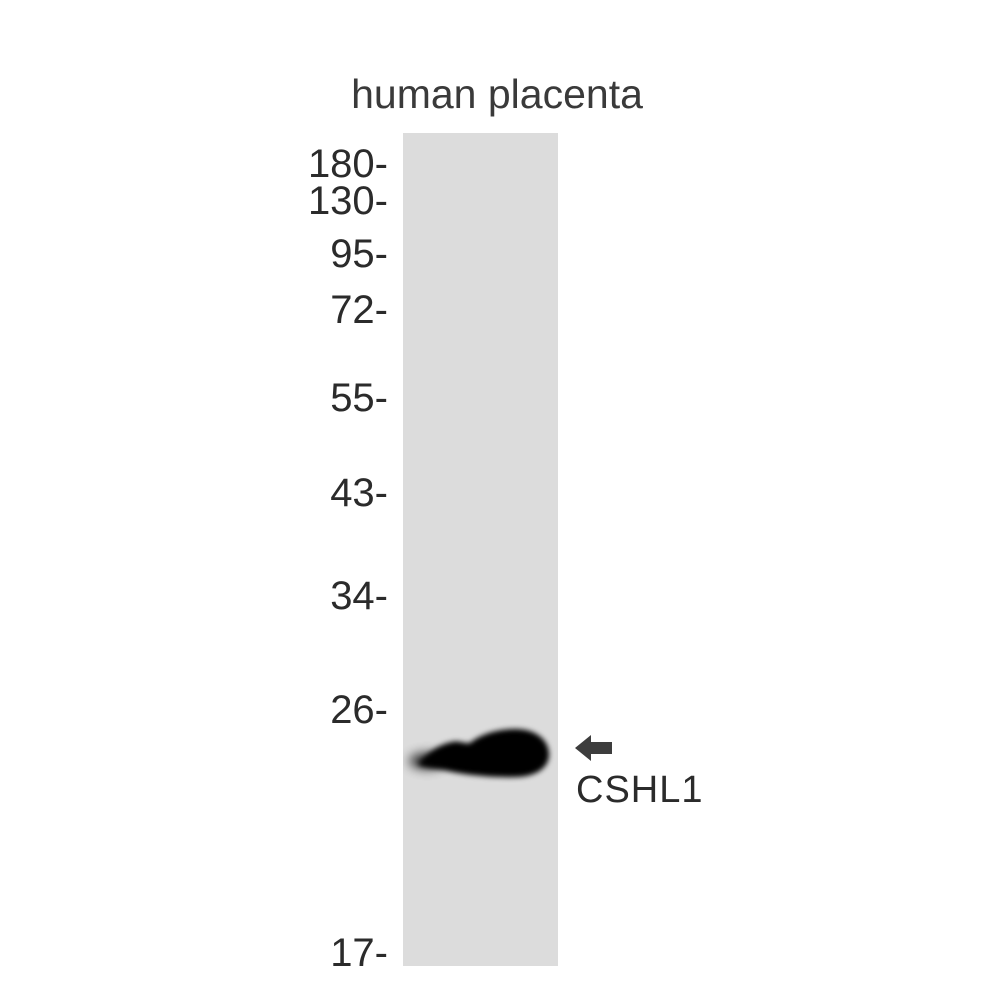 This screenshot has height=1000, width=1000. Describe the element at coordinates (359, 710) in the screenshot. I see `mw-marker-26: 26-` at that location.